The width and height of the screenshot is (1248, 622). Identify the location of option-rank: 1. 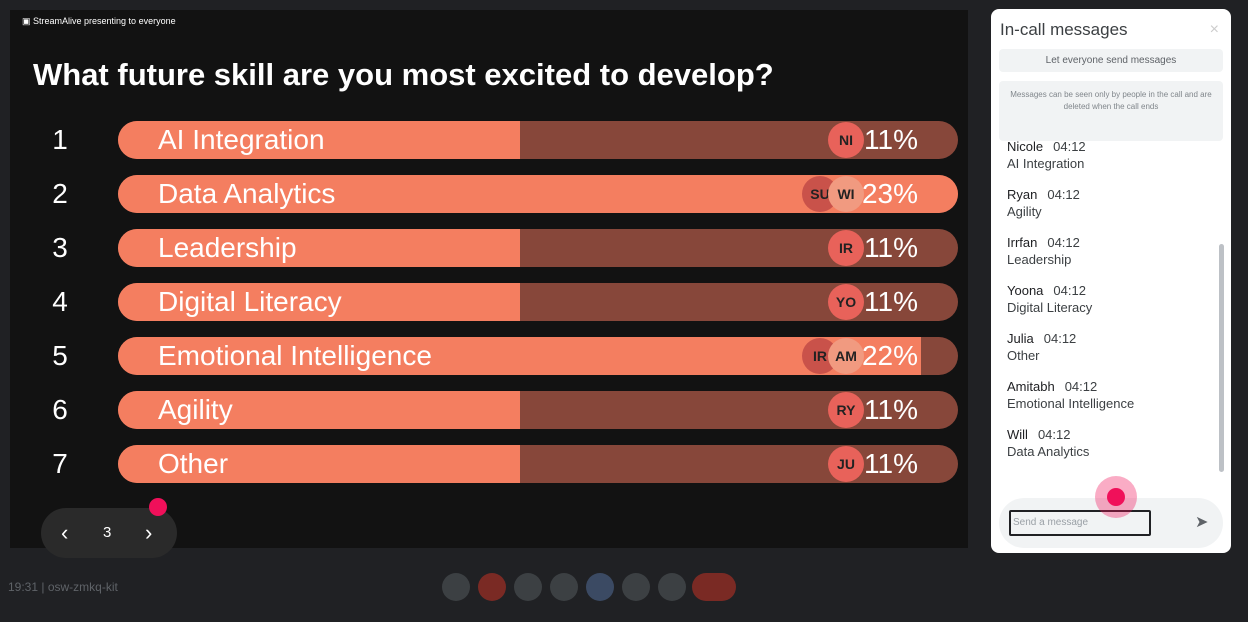
(60, 139).